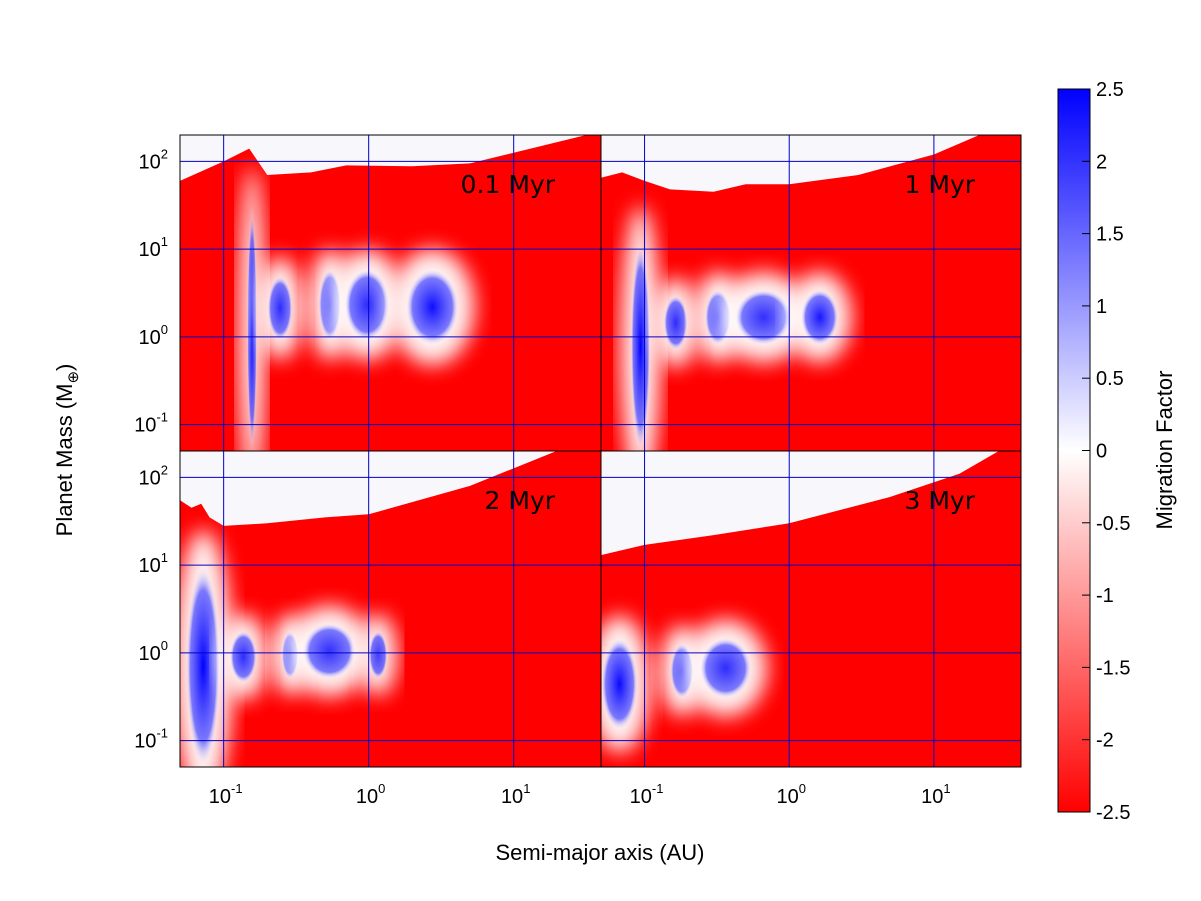 This screenshot has height=901, width=1201. Describe the element at coordinates (1113, 813) in the screenshot. I see `colorbar-tick-label: -2.5` at that location.